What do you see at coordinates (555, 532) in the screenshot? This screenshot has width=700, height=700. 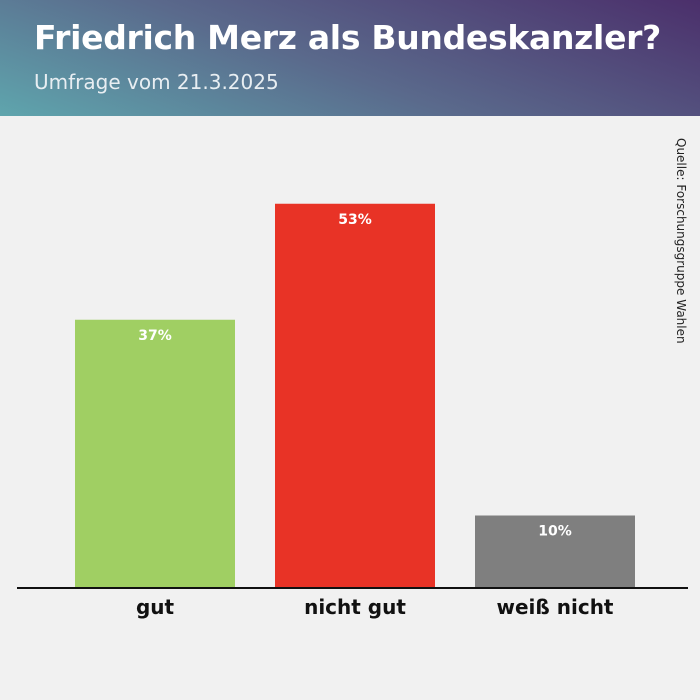 I see `bar-value-label-2: 10%` at bounding box center [555, 532].